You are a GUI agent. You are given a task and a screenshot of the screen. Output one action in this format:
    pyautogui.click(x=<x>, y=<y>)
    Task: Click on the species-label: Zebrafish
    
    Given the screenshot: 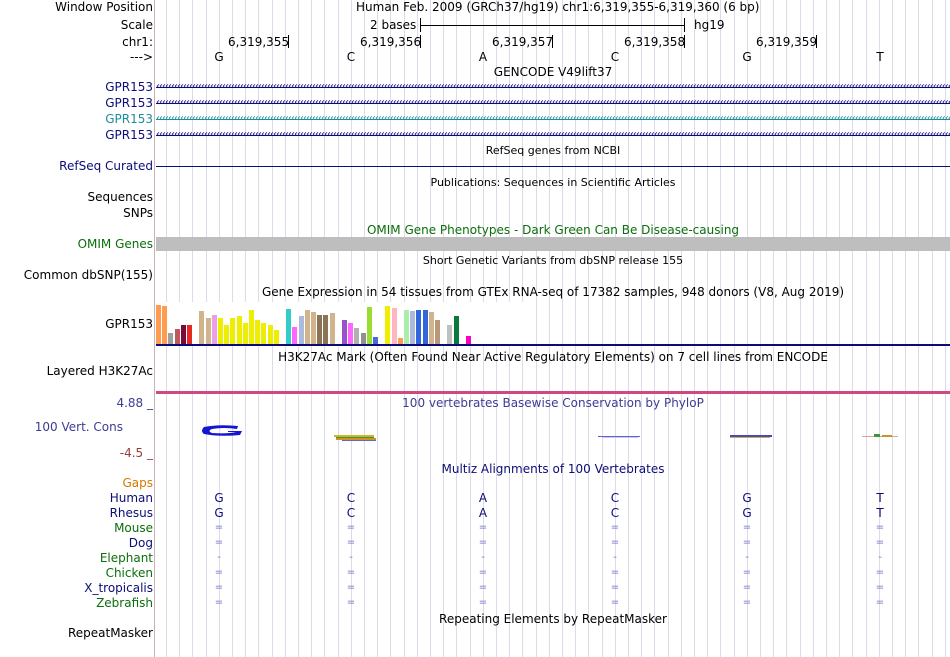 What is the action you would take?
    pyautogui.click(x=124, y=603)
    